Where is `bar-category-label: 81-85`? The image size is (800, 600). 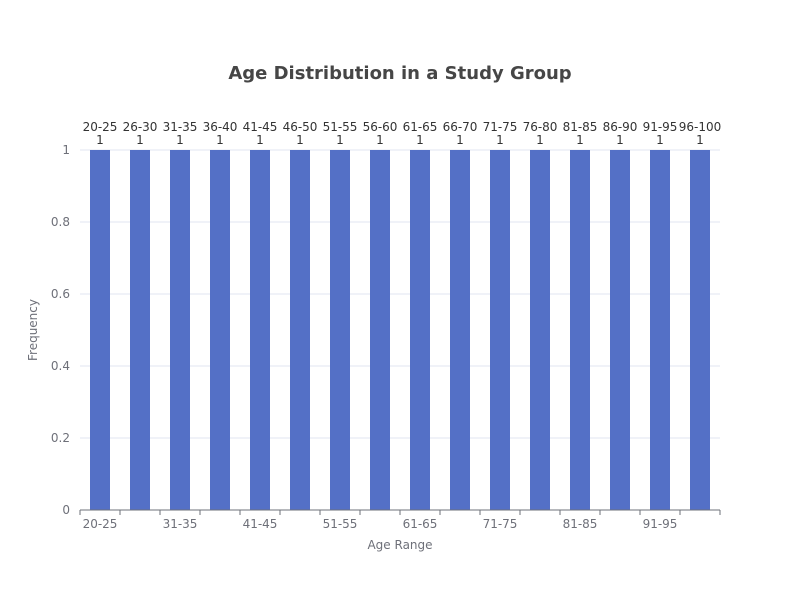 bar-category-label: 81-85 is located at coordinates (580, 127).